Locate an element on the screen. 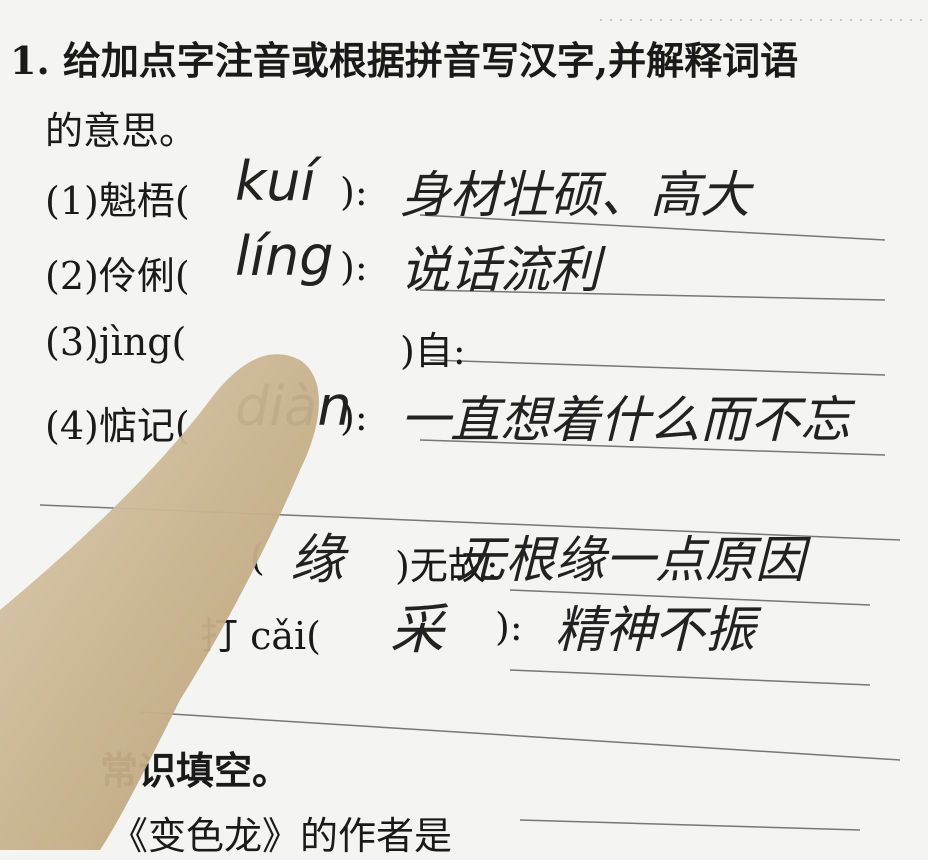 The image size is (928, 860). item-prompt: (1)魁梧( is located at coordinates (117, 201).